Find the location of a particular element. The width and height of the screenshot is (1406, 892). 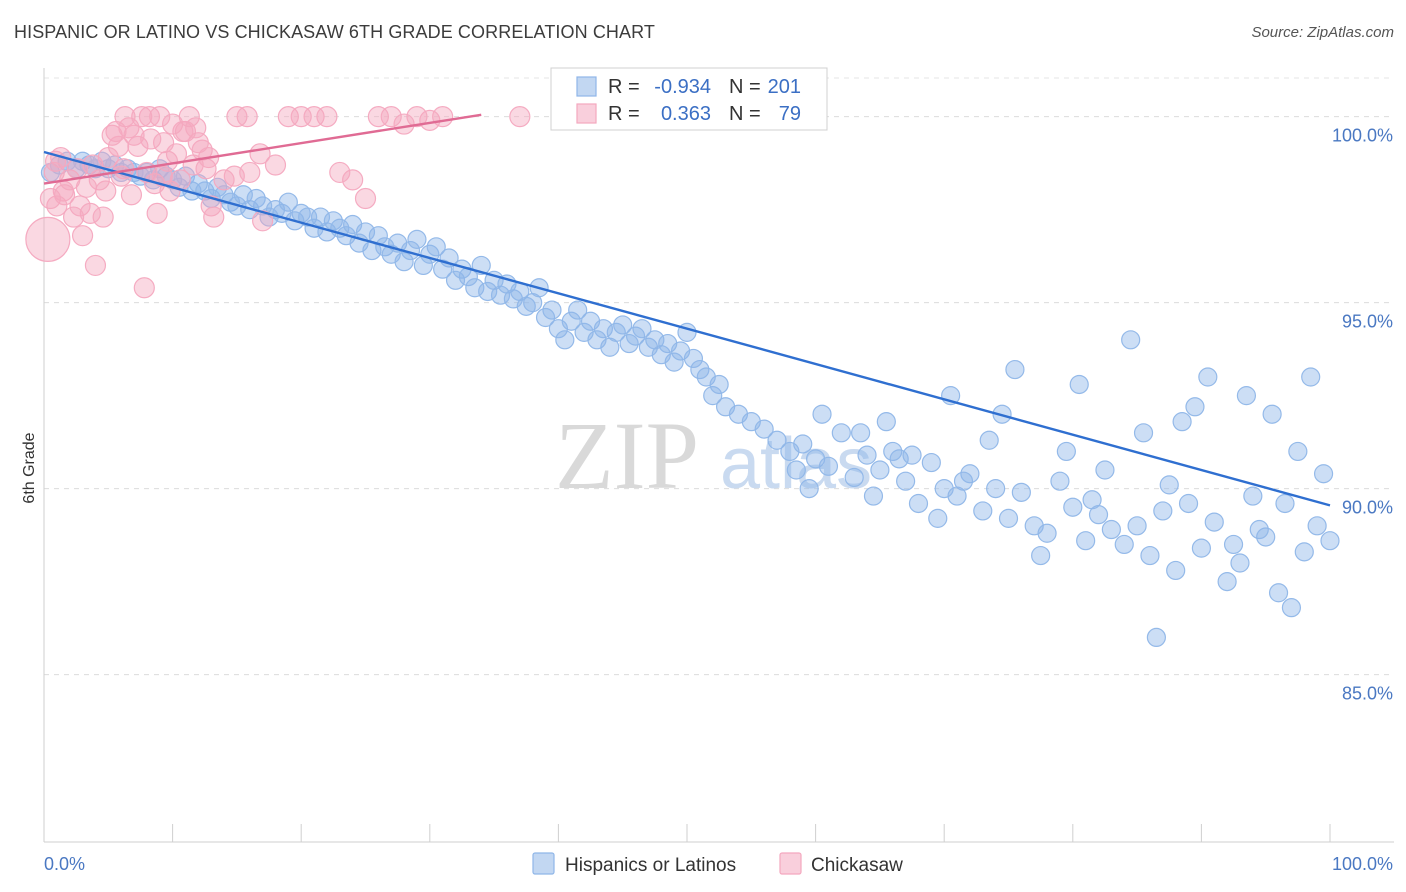

legend-r-value: -0.934 is located at coordinates (682, 87).